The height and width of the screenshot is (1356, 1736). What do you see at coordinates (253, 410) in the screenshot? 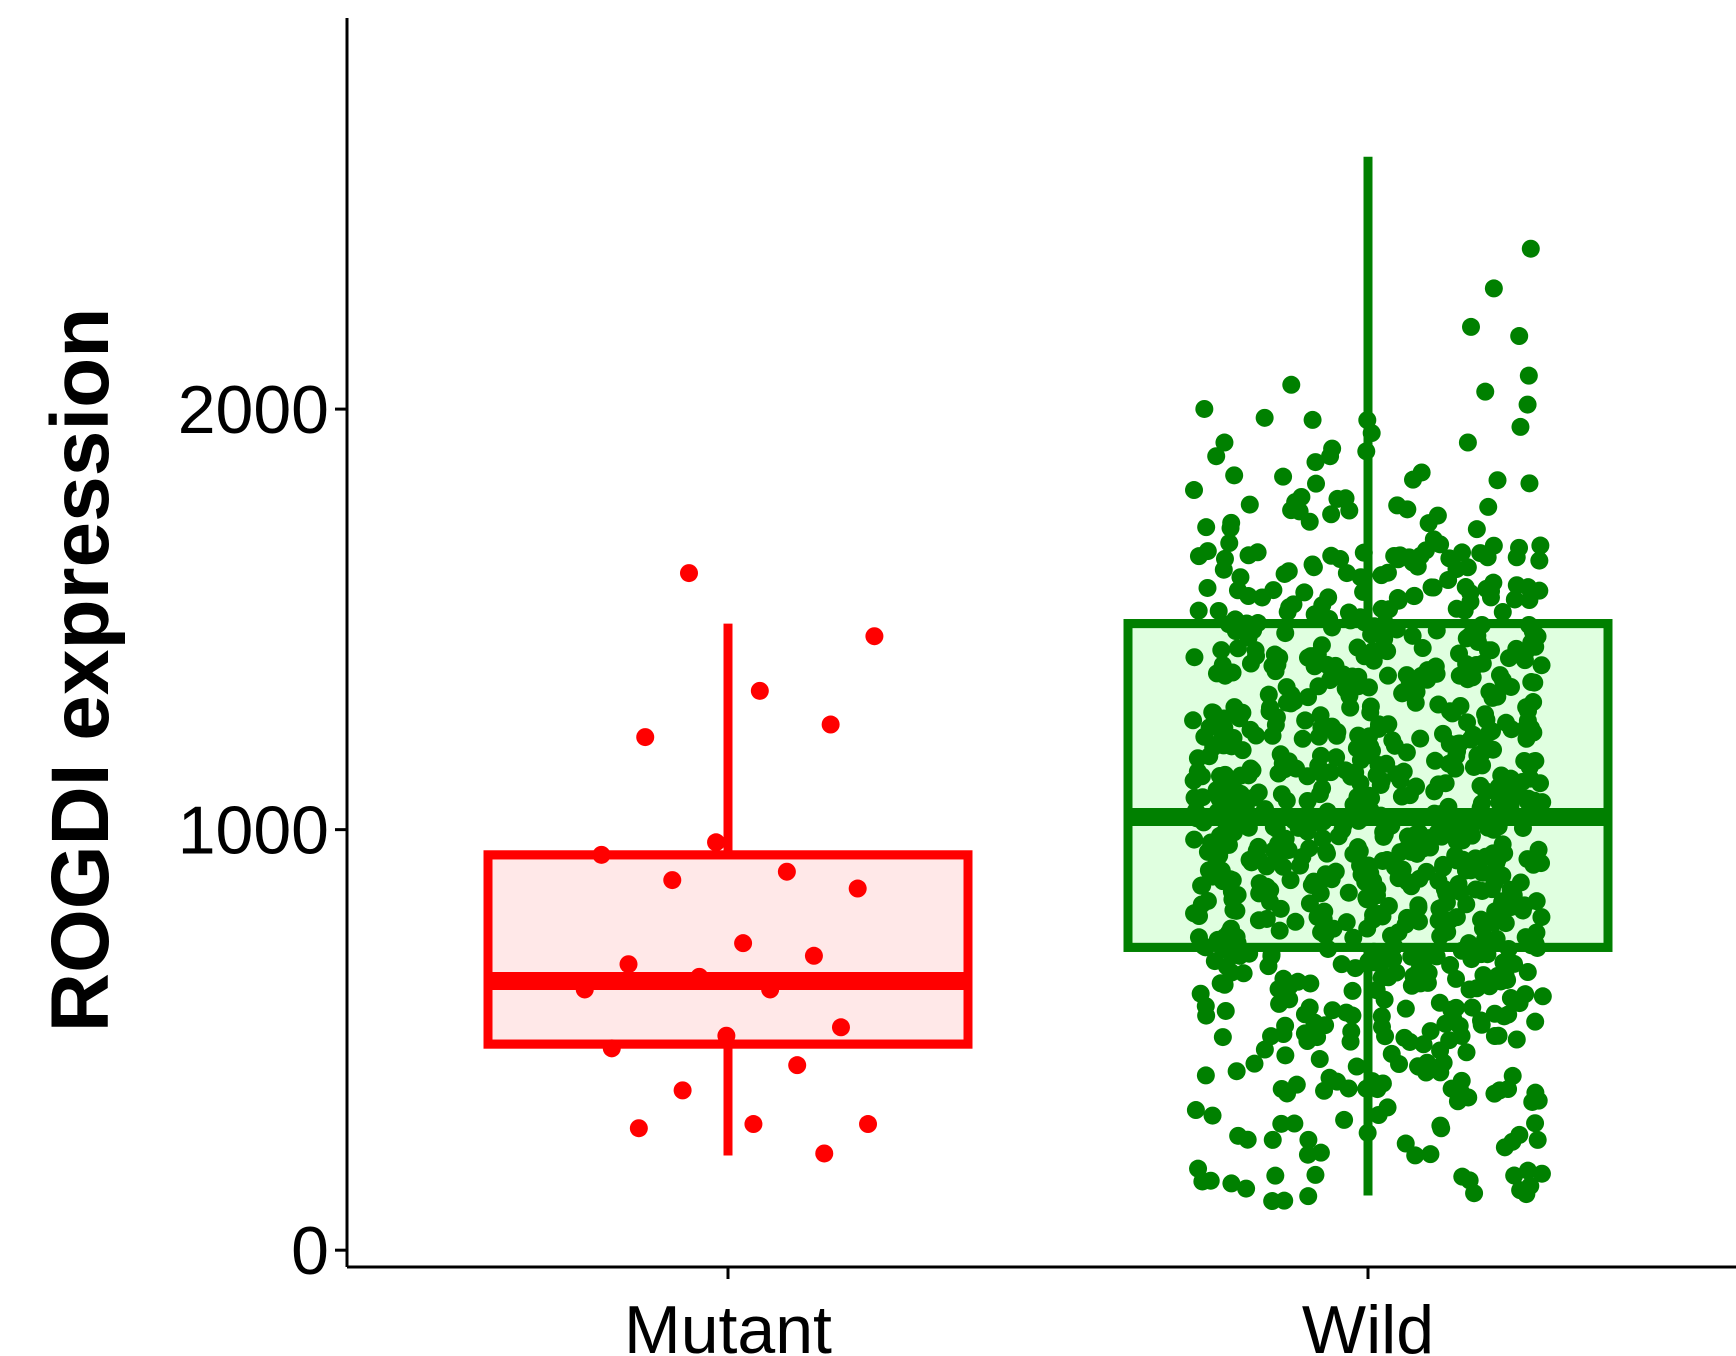
I see `y-tick-label: 2000` at bounding box center [253, 410].